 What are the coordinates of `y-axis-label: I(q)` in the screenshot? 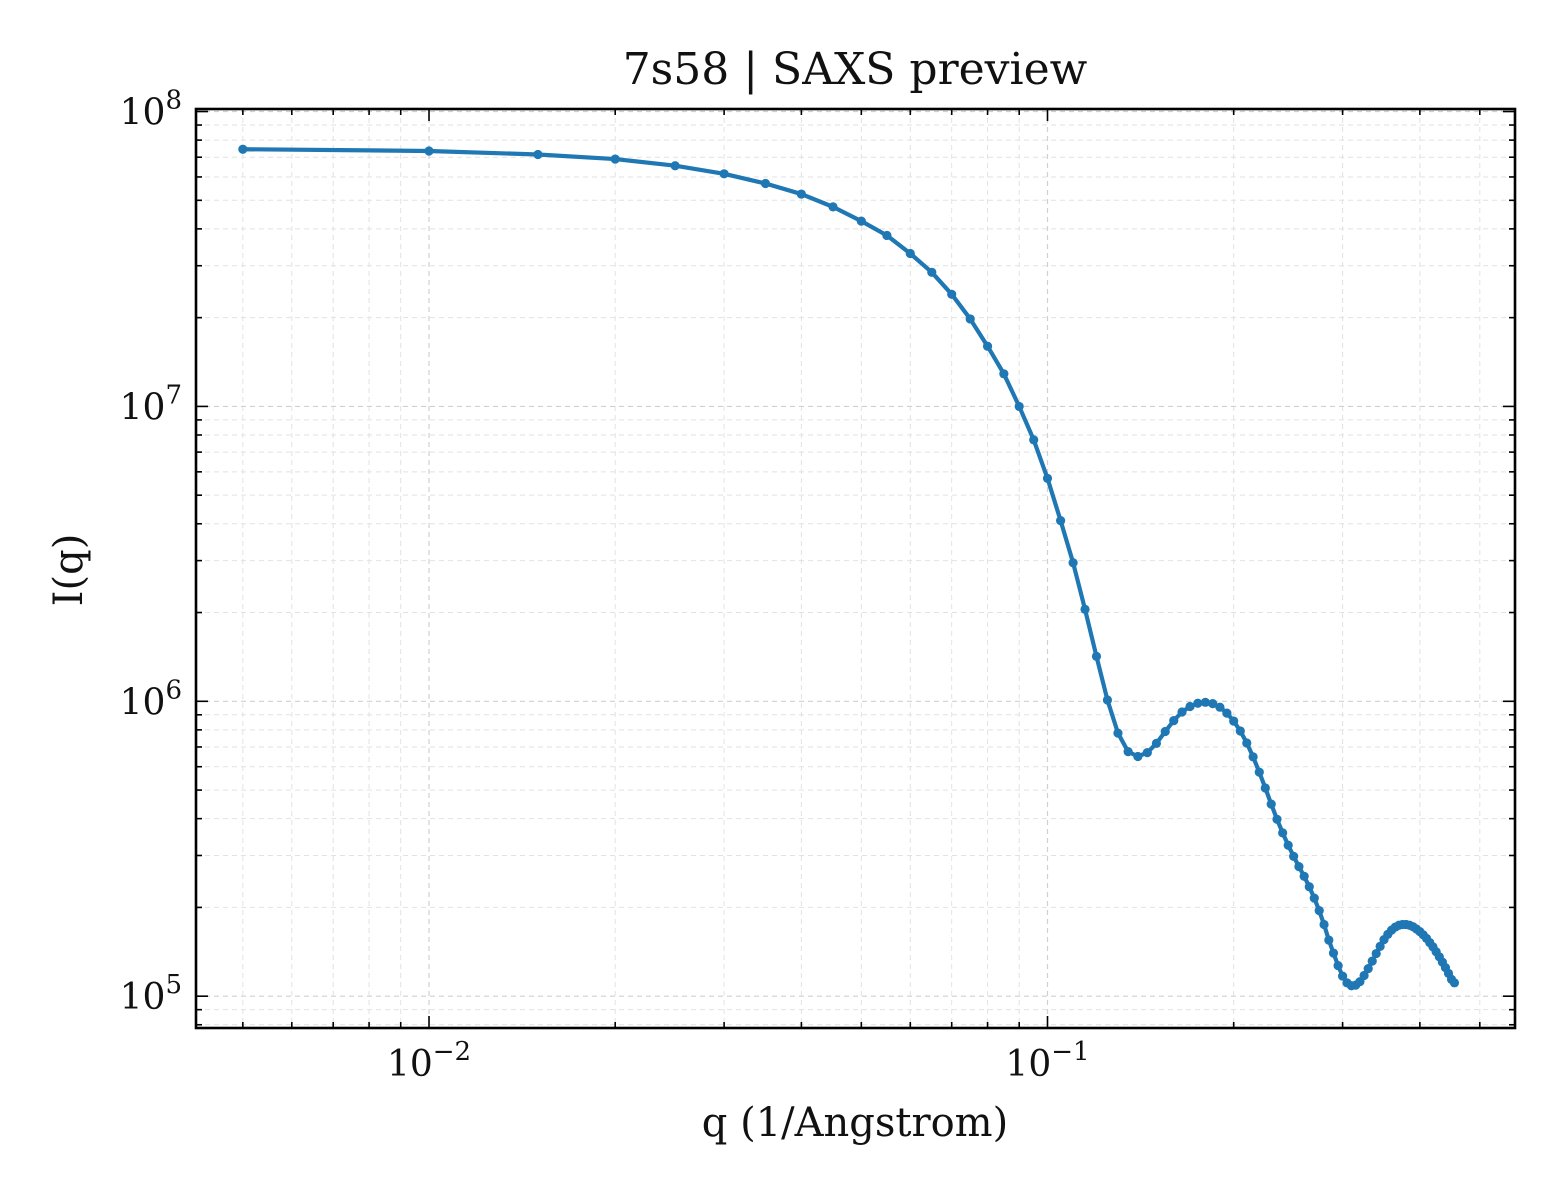 It's located at (69, 570).